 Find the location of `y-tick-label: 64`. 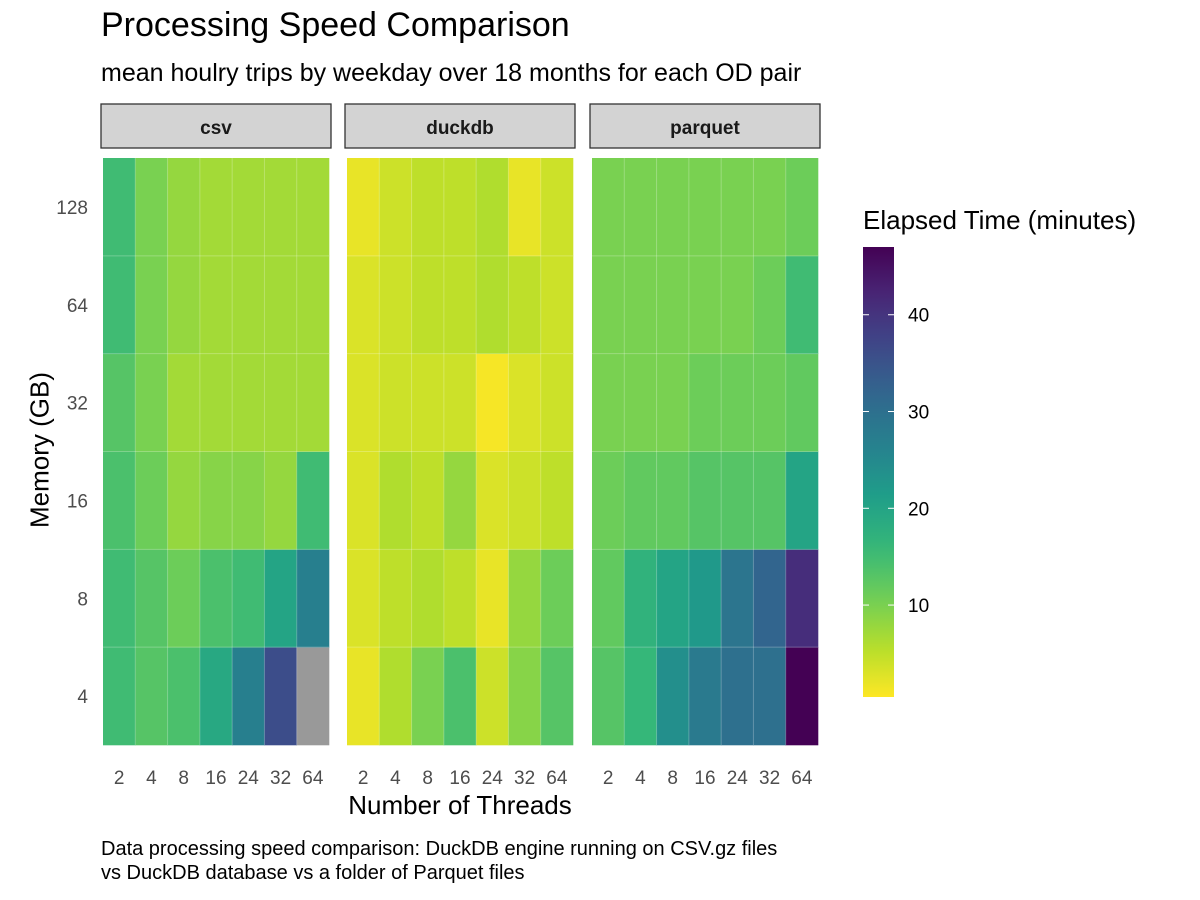

y-tick-label: 64 is located at coordinates (78, 306).